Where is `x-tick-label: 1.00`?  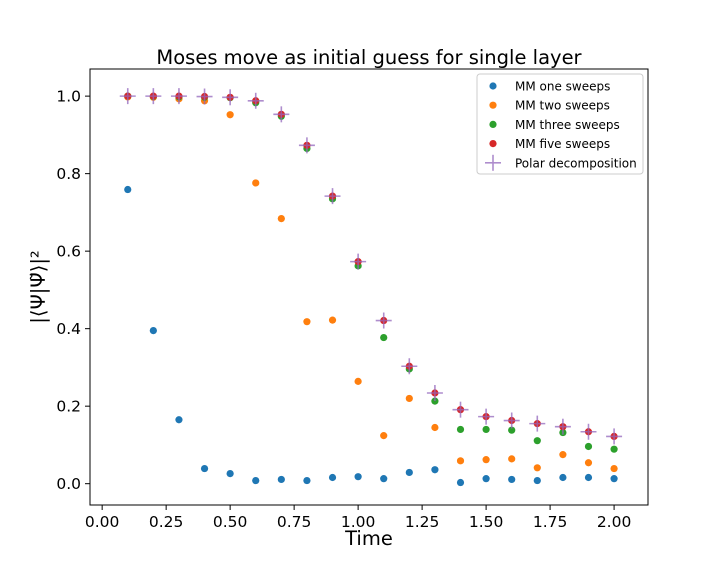 x-tick-label: 1.00 is located at coordinates (358, 522).